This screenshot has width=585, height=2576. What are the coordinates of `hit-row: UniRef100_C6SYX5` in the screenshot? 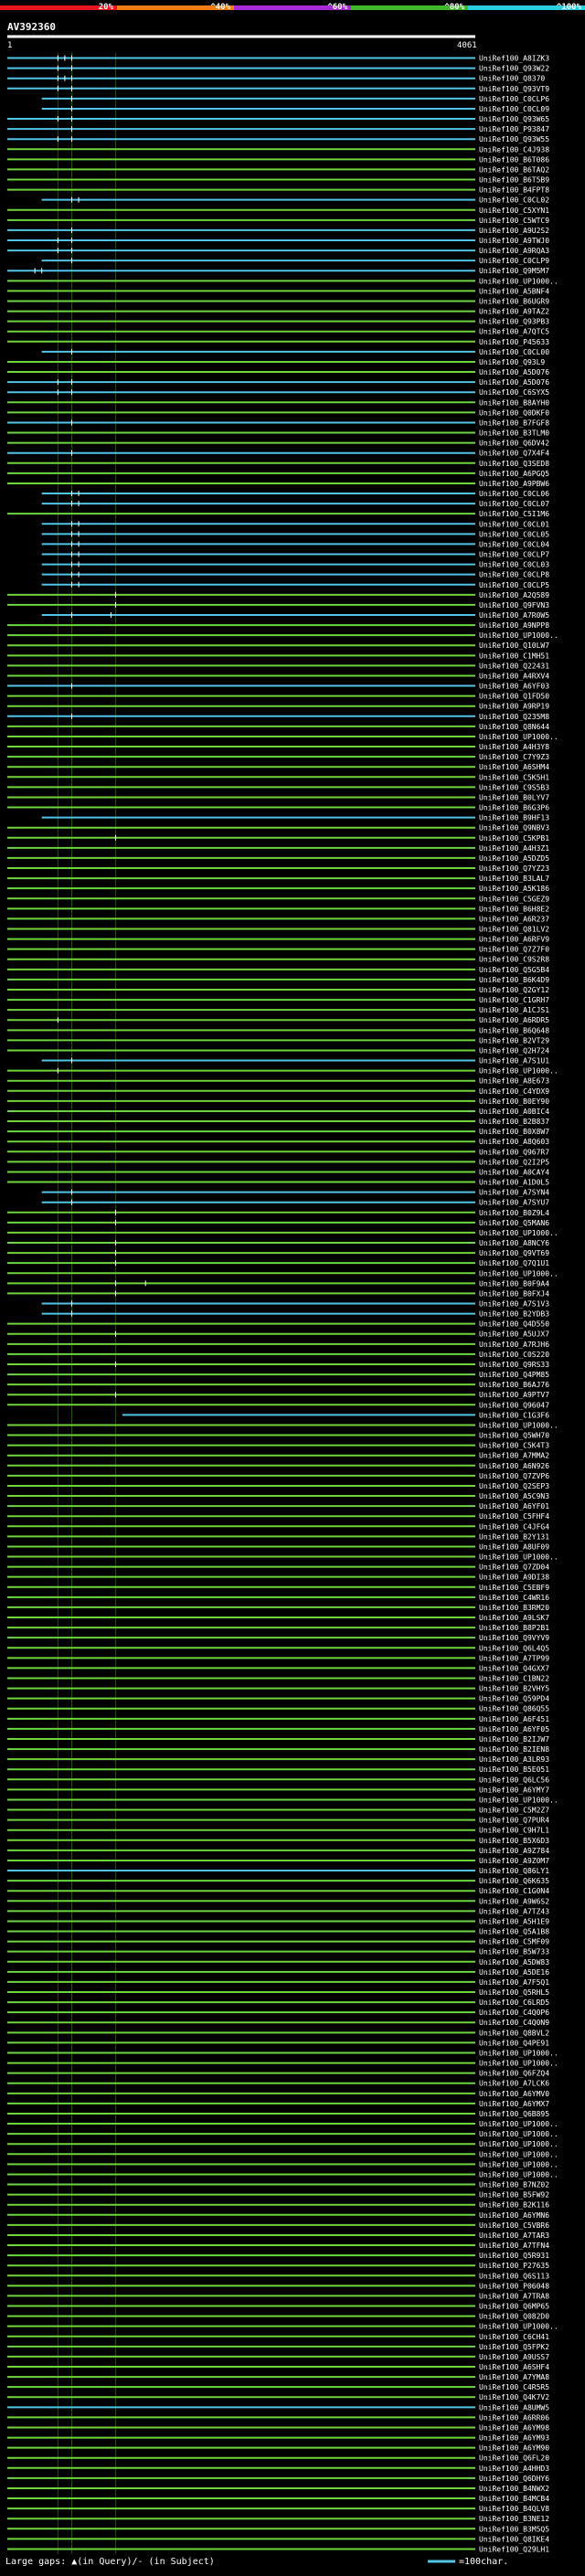 It's located at (278, 392).